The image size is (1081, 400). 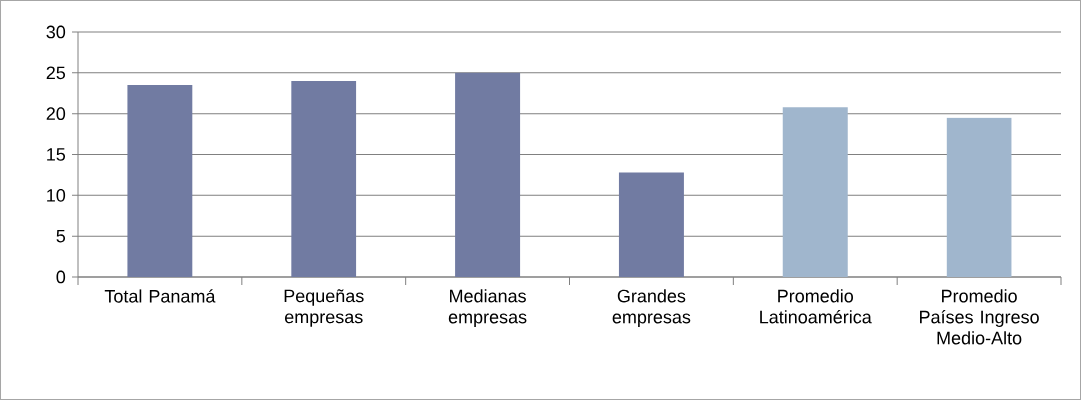 I want to click on x-tick-label: Grandes empresas, so click(x=651, y=308).